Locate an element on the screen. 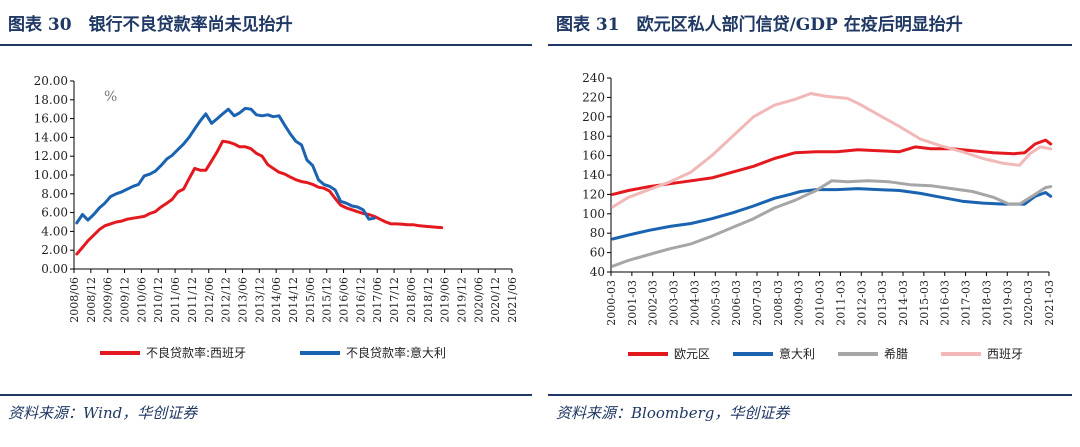 The height and width of the screenshot is (447, 1080). y-tick-label: 10.00 is located at coordinates (51, 175).